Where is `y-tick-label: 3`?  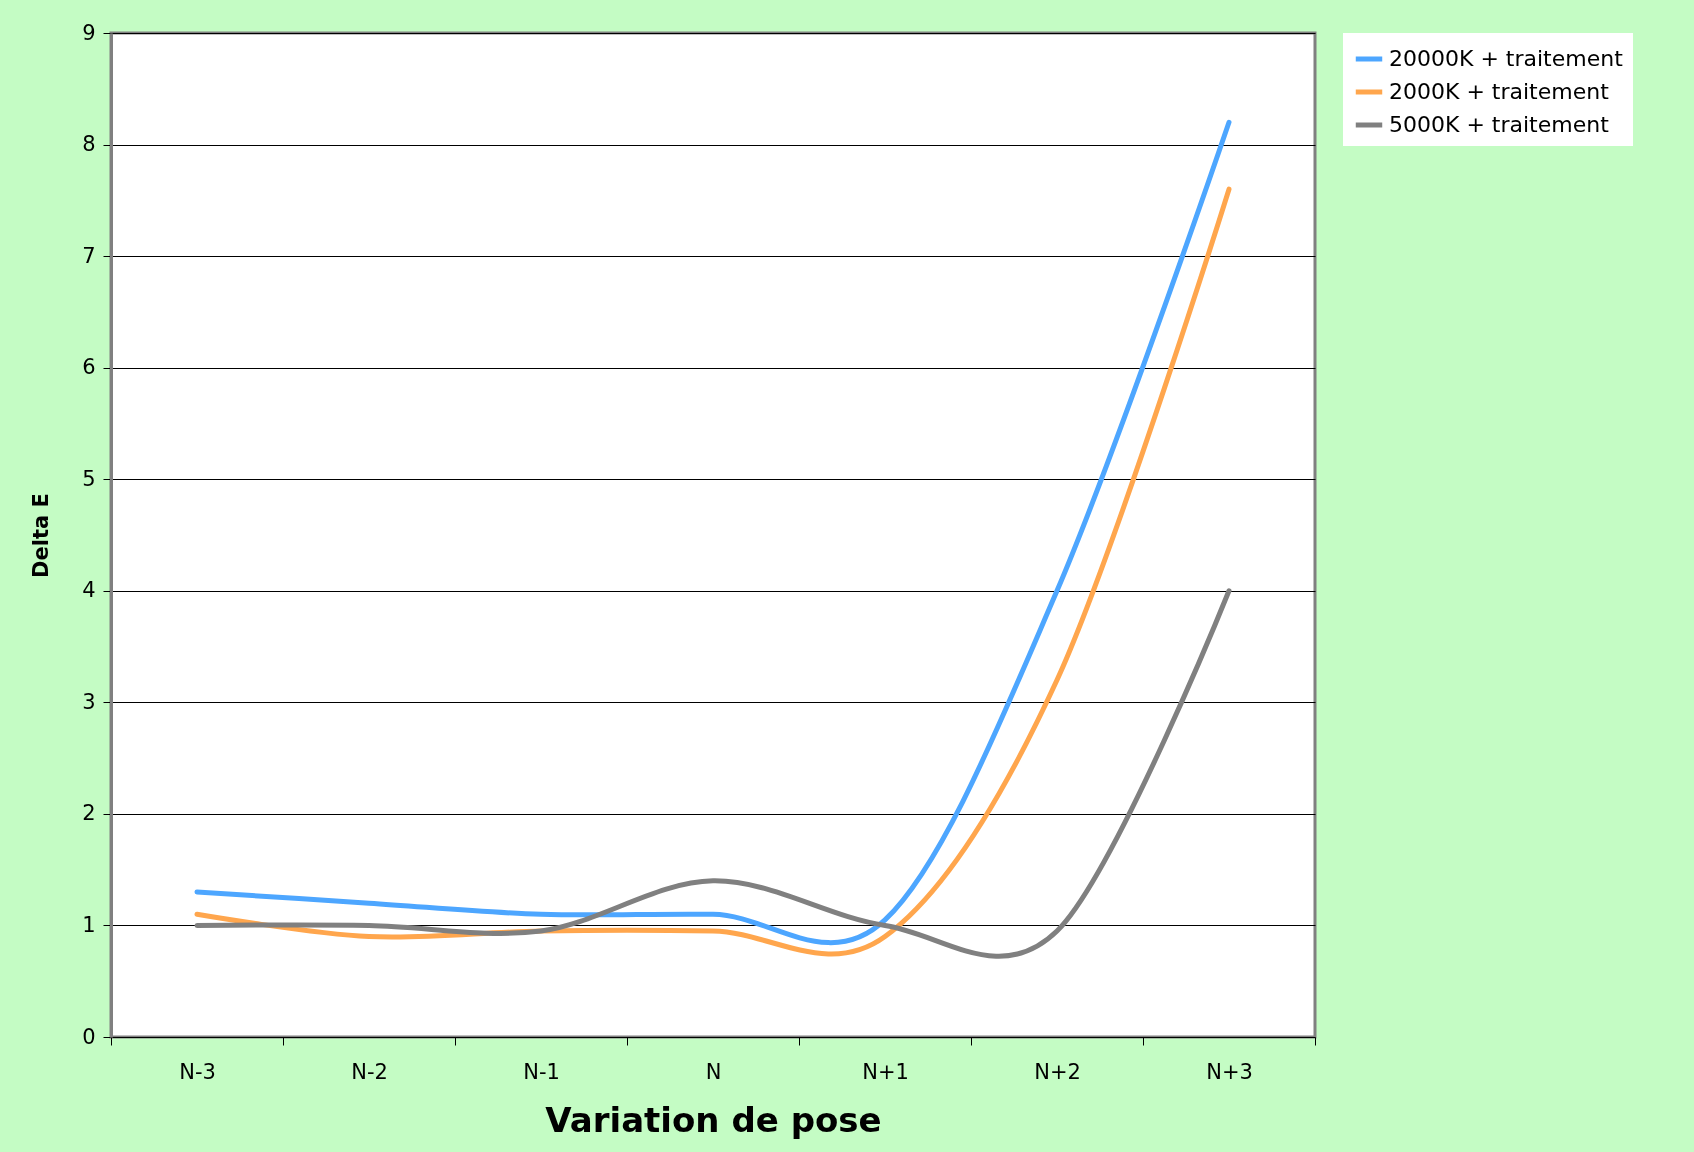 y-tick-label: 3 is located at coordinates (89, 701).